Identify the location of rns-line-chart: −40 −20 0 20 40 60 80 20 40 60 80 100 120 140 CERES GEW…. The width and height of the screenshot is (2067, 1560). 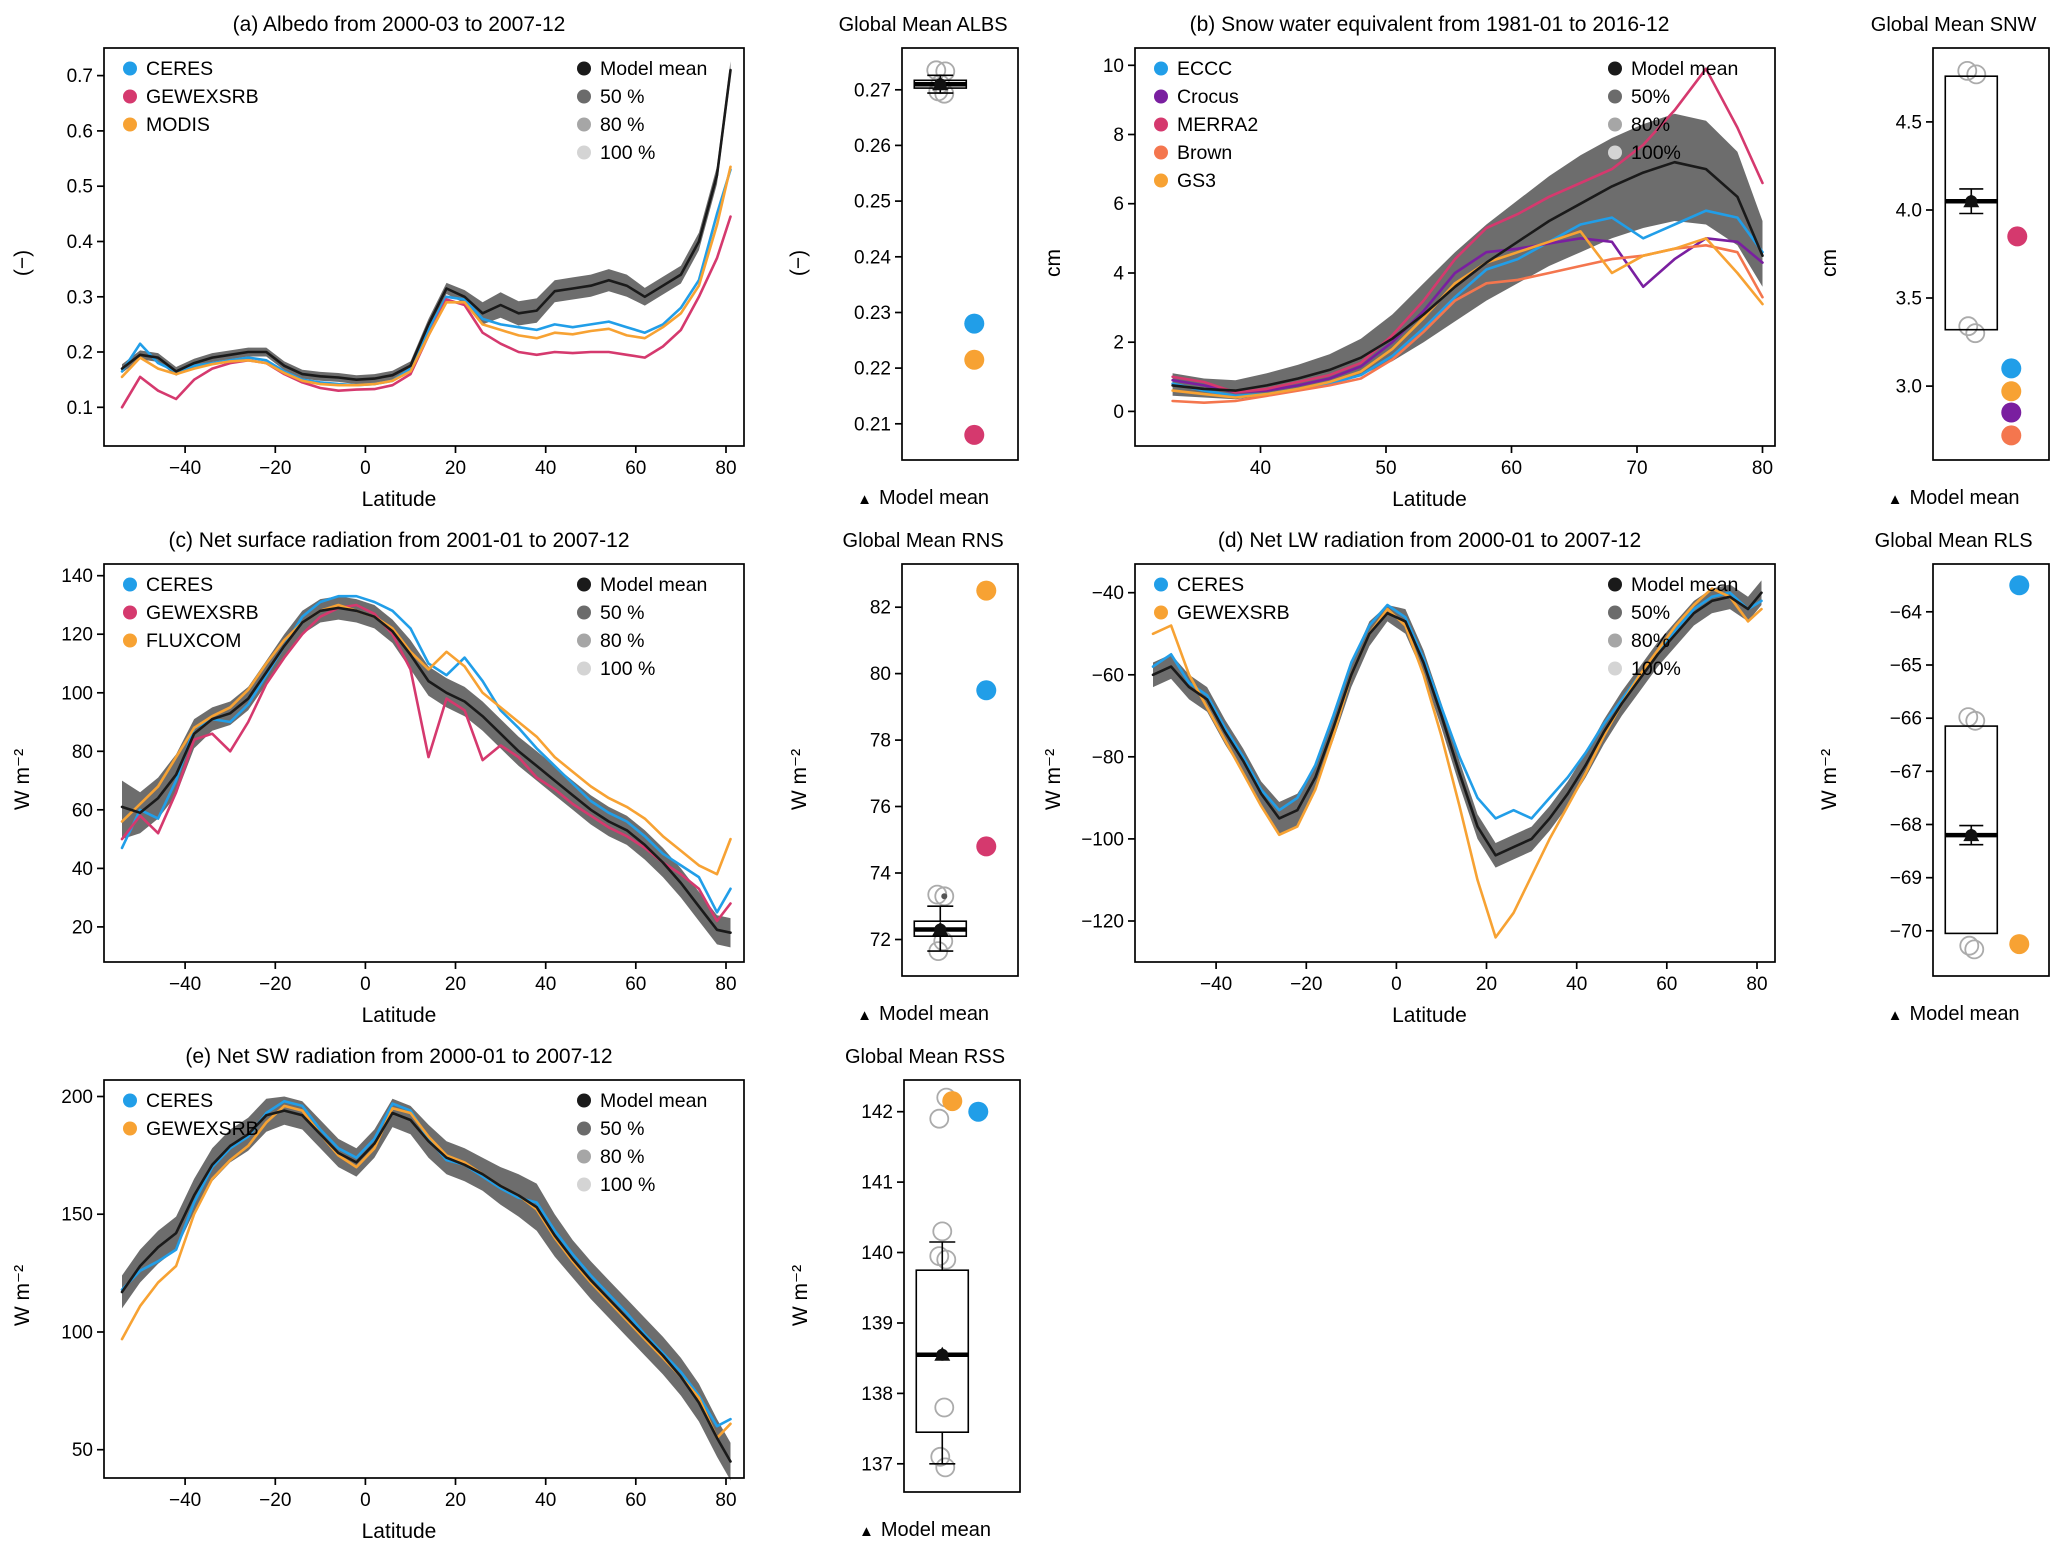
(403, 779).